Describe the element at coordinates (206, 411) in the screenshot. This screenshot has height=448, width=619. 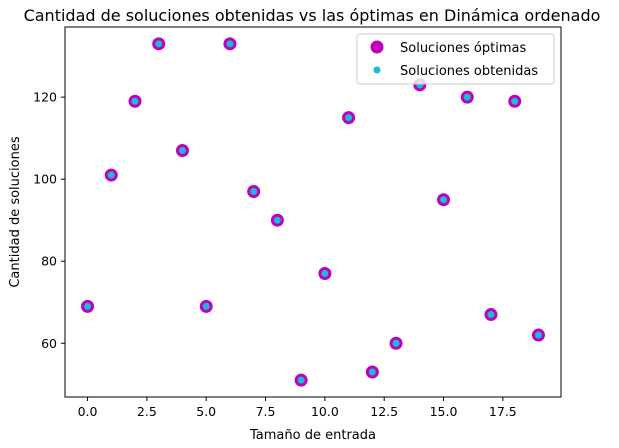
I see `x-tick-label: 5.0` at that location.